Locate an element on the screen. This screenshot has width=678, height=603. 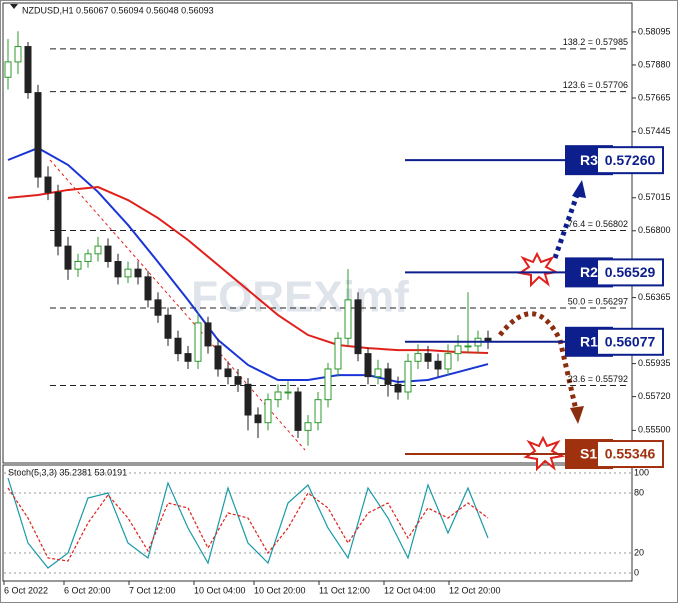
stoch-tick-label: 100 is located at coordinates (641, 472).